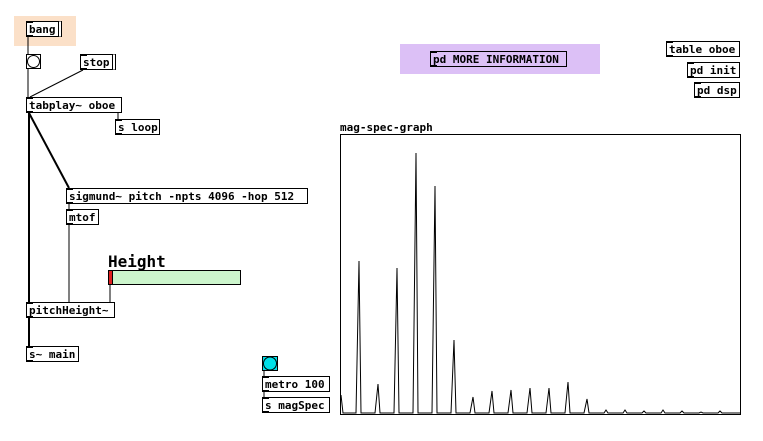 This screenshot has width=763, height=441. What do you see at coordinates (110, 277) in the screenshot?
I see `slider-knob` at bounding box center [110, 277].